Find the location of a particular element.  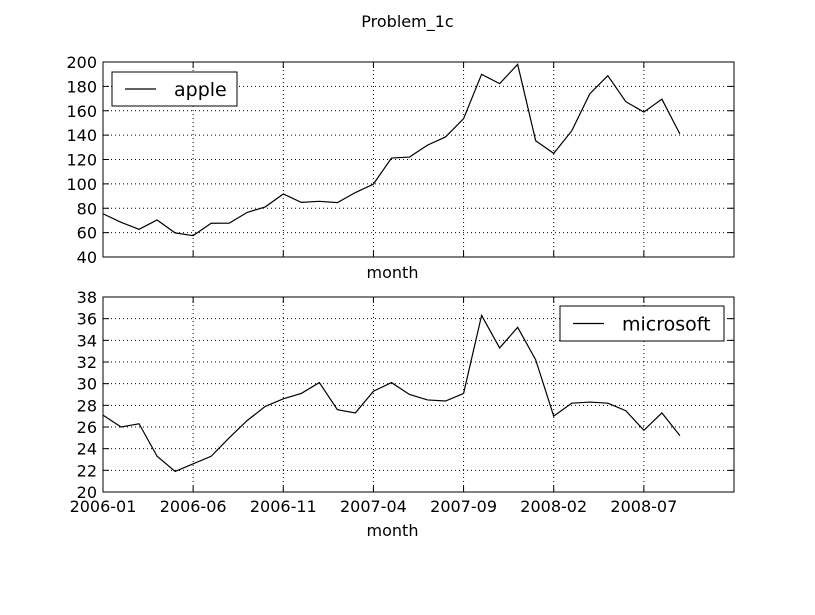

y-tick-label: 20 is located at coordinates (87, 492).